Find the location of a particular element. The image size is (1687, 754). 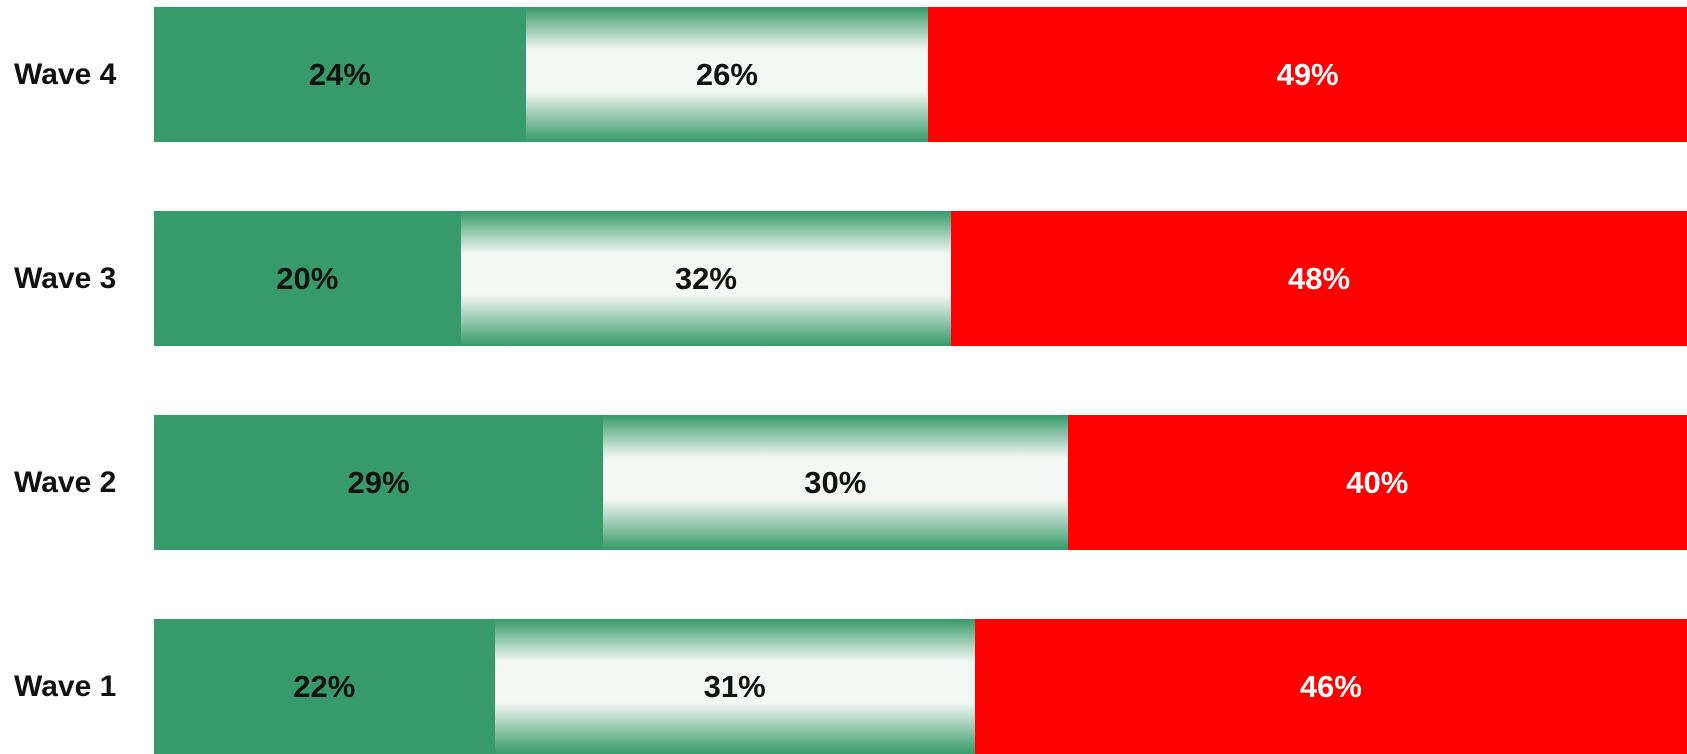

data-label: 48% is located at coordinates (1319, 278).